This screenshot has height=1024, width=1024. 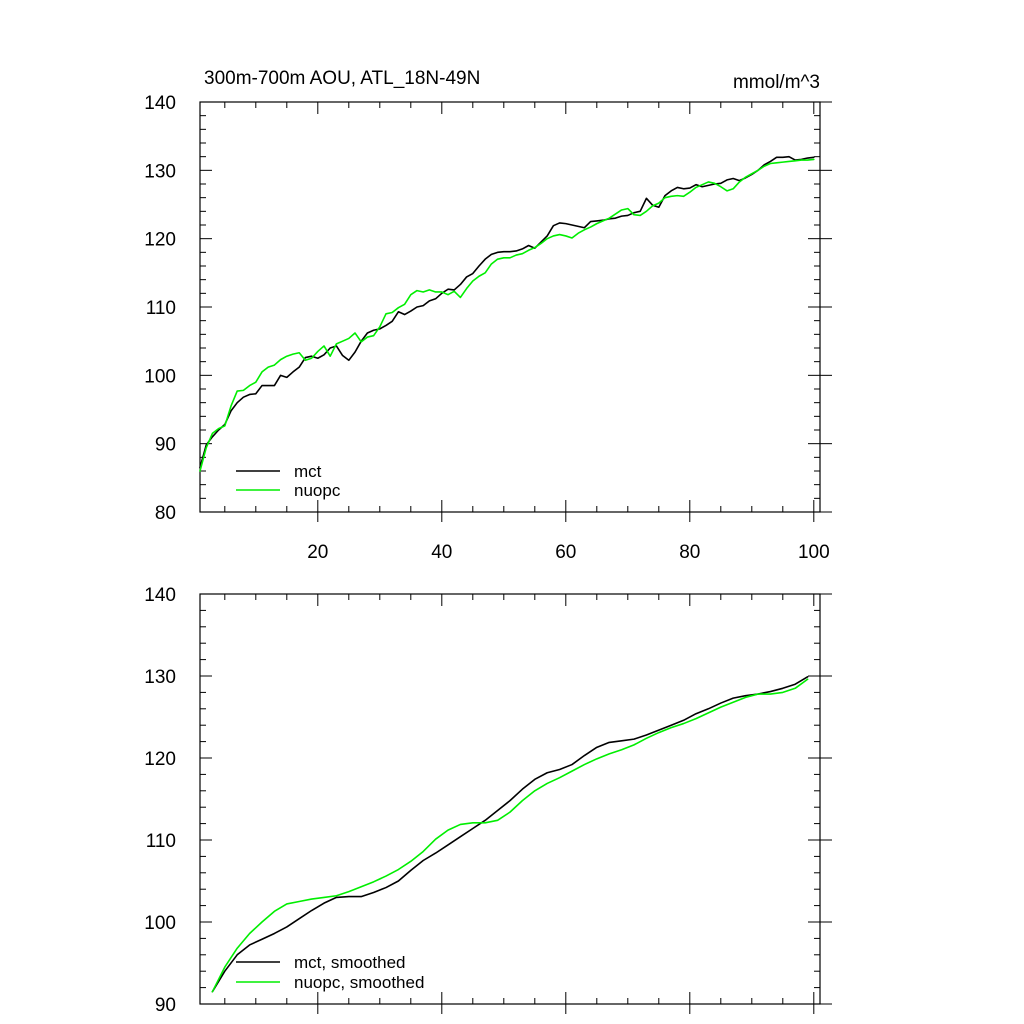 What do you see at coordinates (317, 490) in the screenshot?
I see `legend-label-nuopc: nuopc` at bounding box center [317, 490].